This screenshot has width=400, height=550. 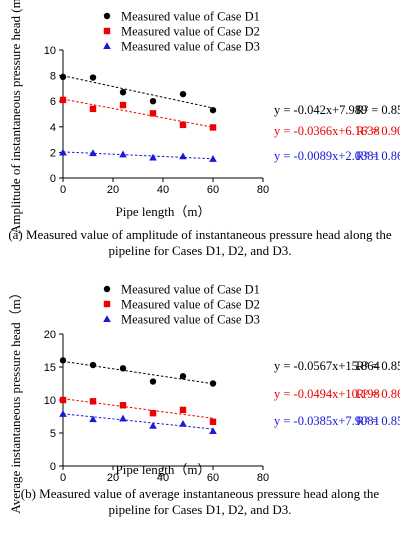 I want to click on chart-a-legend-marker-d3, so click(x=107, y=46).